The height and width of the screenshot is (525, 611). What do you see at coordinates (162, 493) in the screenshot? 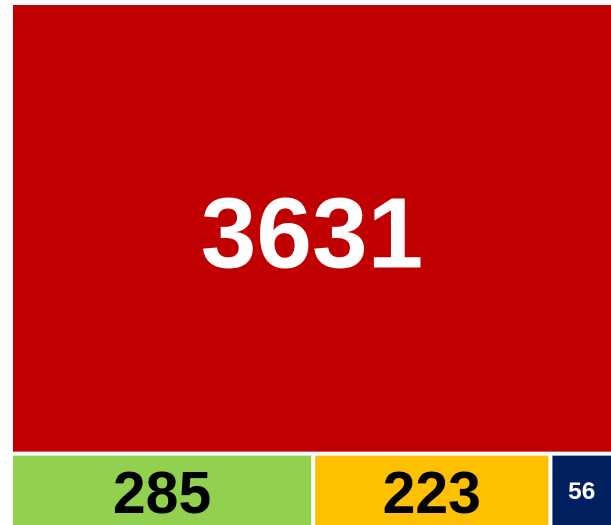
I see `tile-label: 285` at bounding box center [162, 493].